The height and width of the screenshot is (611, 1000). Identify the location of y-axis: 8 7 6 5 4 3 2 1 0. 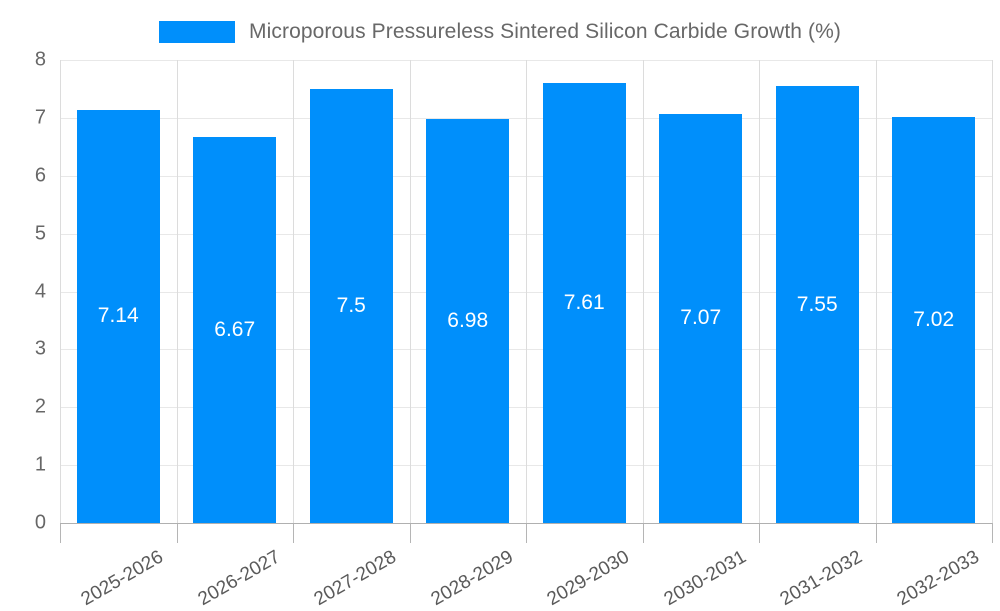
(30, 300).